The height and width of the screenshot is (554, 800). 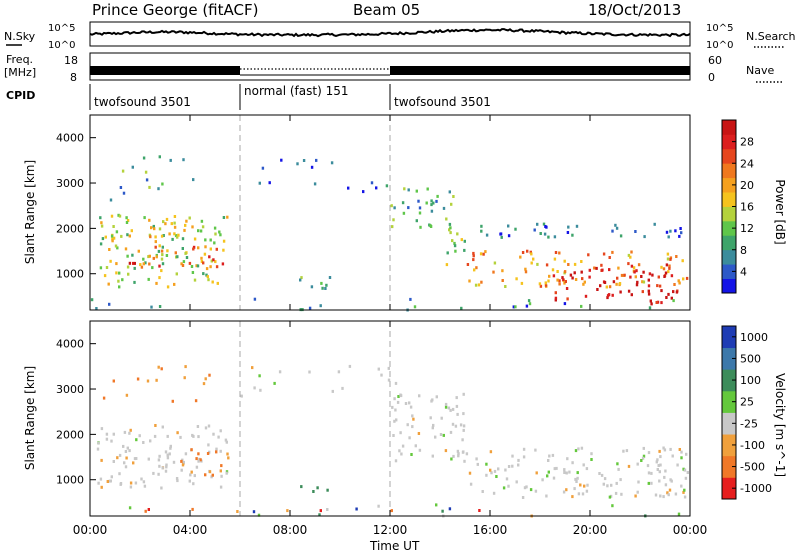 What do you see at coordinates (747, 228) in the screenshot?
I see `colorbar-tick-label: 12` at bounding box center [747, 228].